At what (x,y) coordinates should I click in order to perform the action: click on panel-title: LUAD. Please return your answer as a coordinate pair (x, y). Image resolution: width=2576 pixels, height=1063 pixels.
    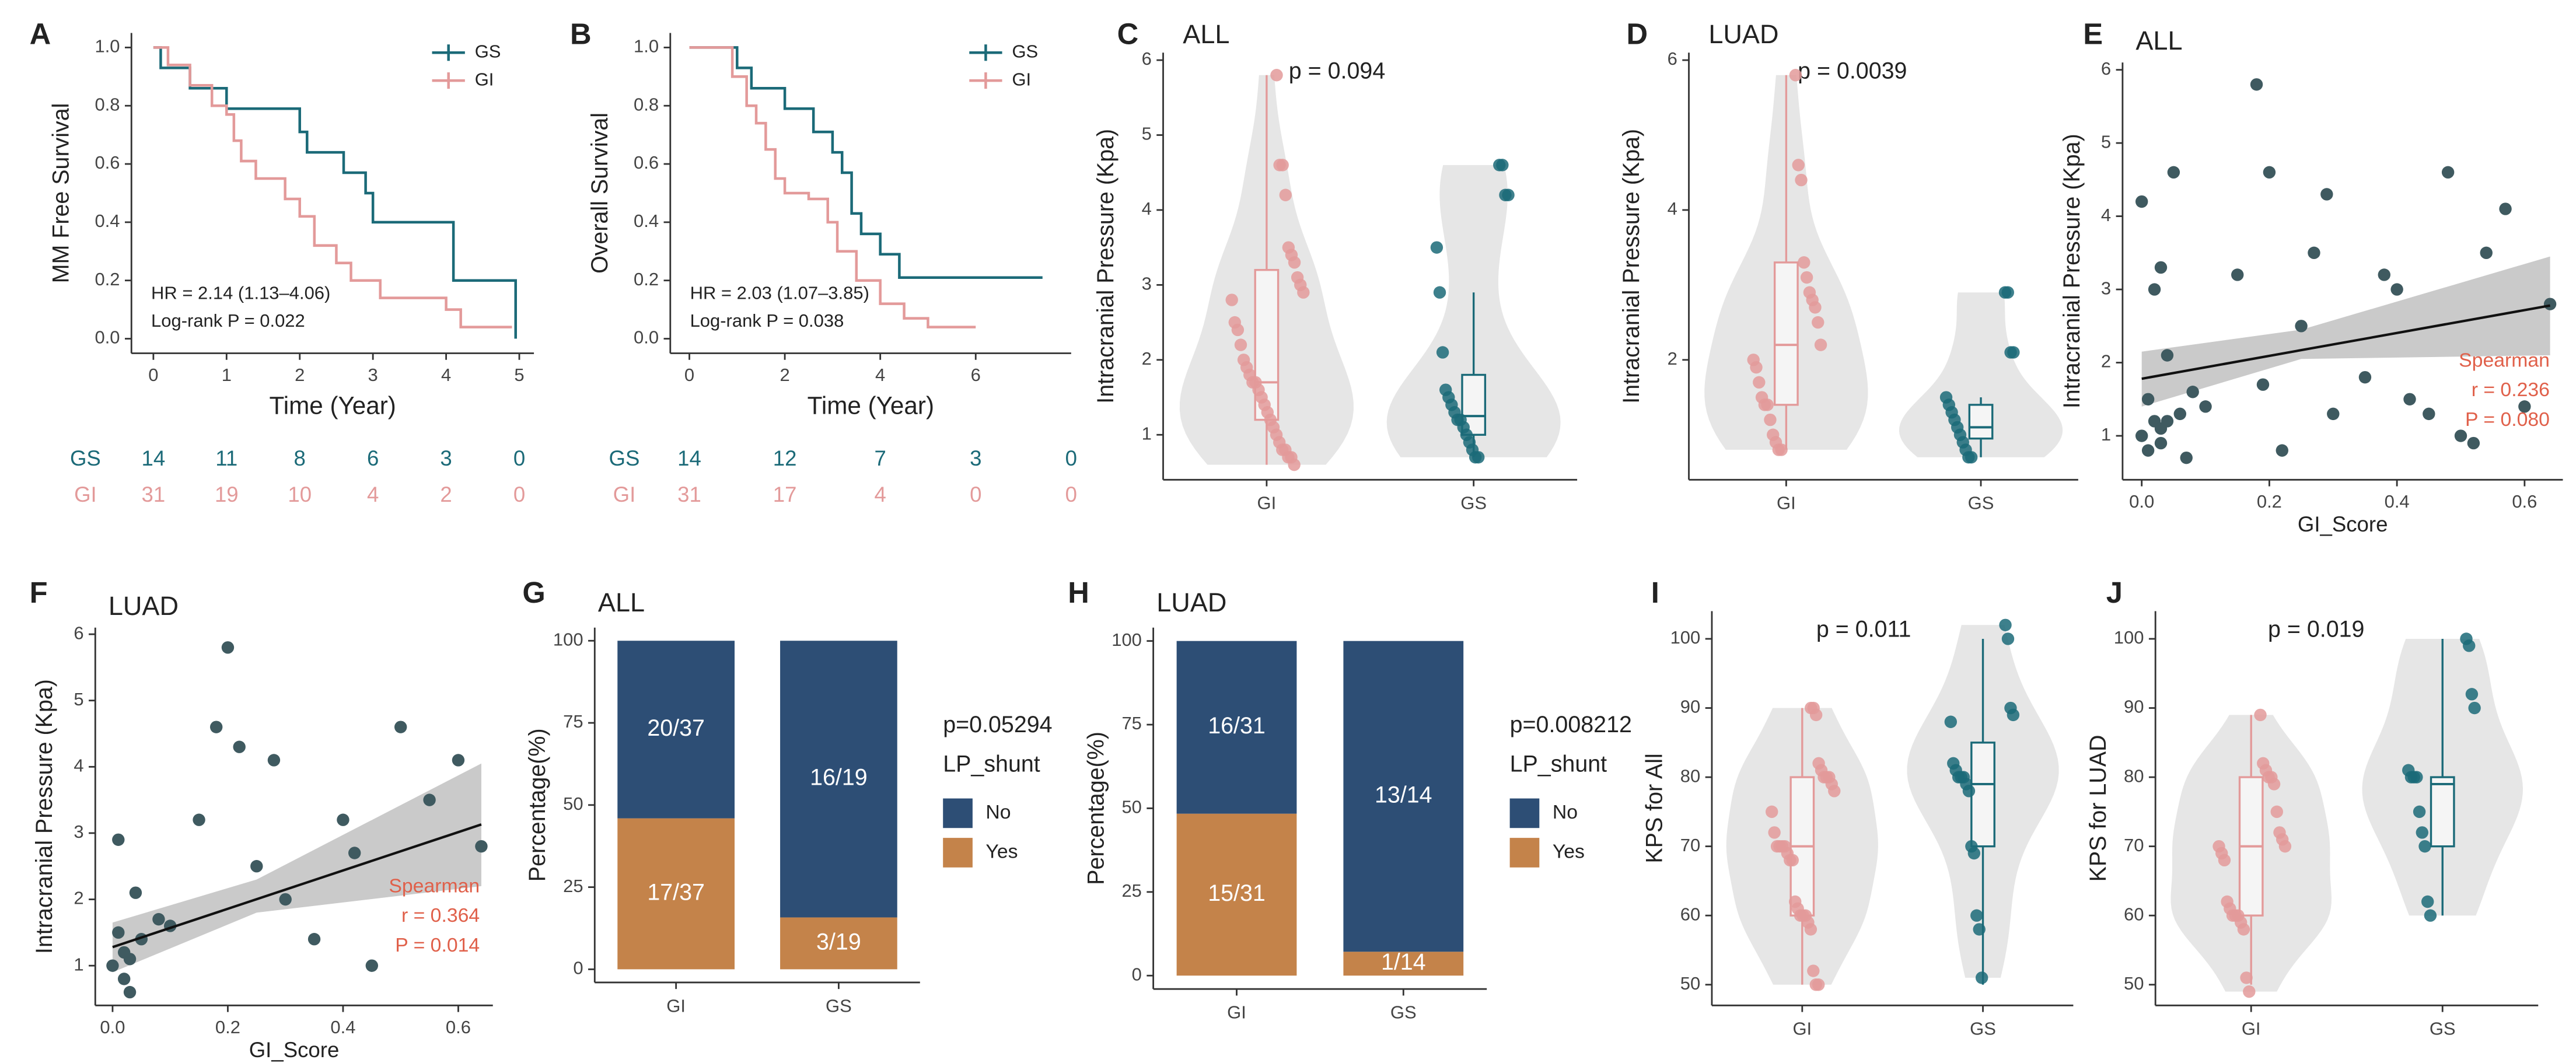
    Looking at the image, I should click on (144, 606).